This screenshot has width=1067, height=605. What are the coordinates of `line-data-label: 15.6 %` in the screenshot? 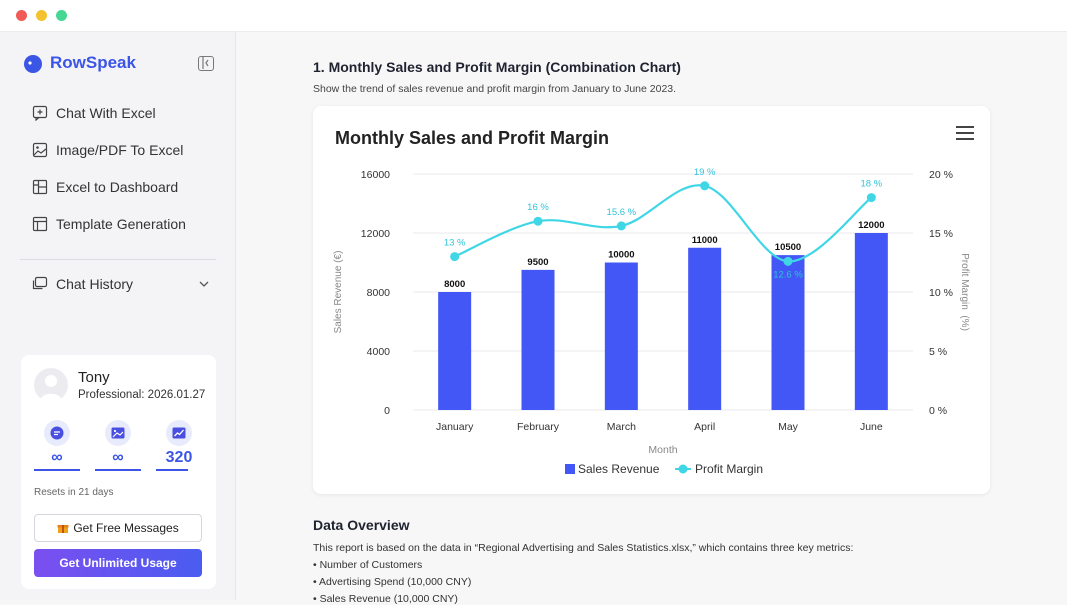 It's located at (622, 212).